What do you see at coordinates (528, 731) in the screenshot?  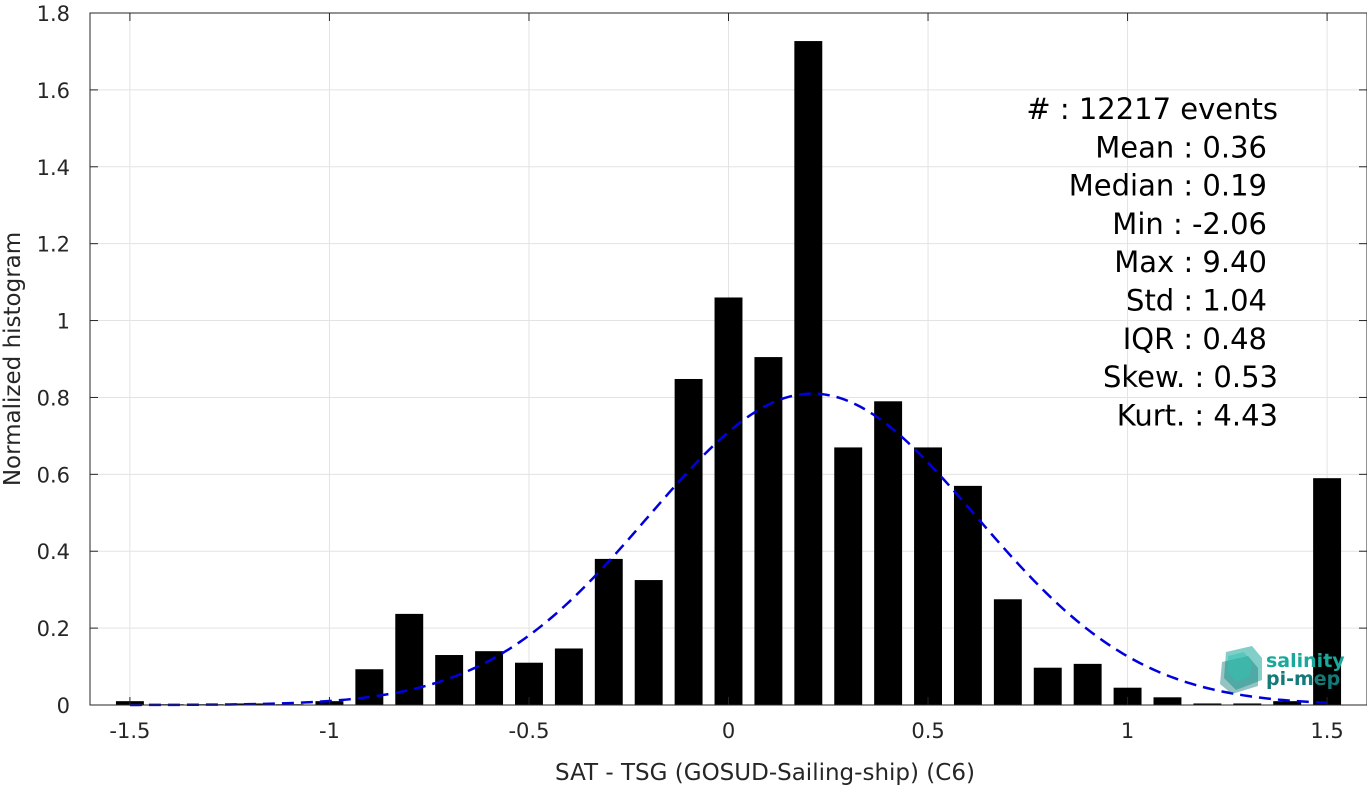 I see `x-tick-label: -0.5` at bounding box center [528, 731].